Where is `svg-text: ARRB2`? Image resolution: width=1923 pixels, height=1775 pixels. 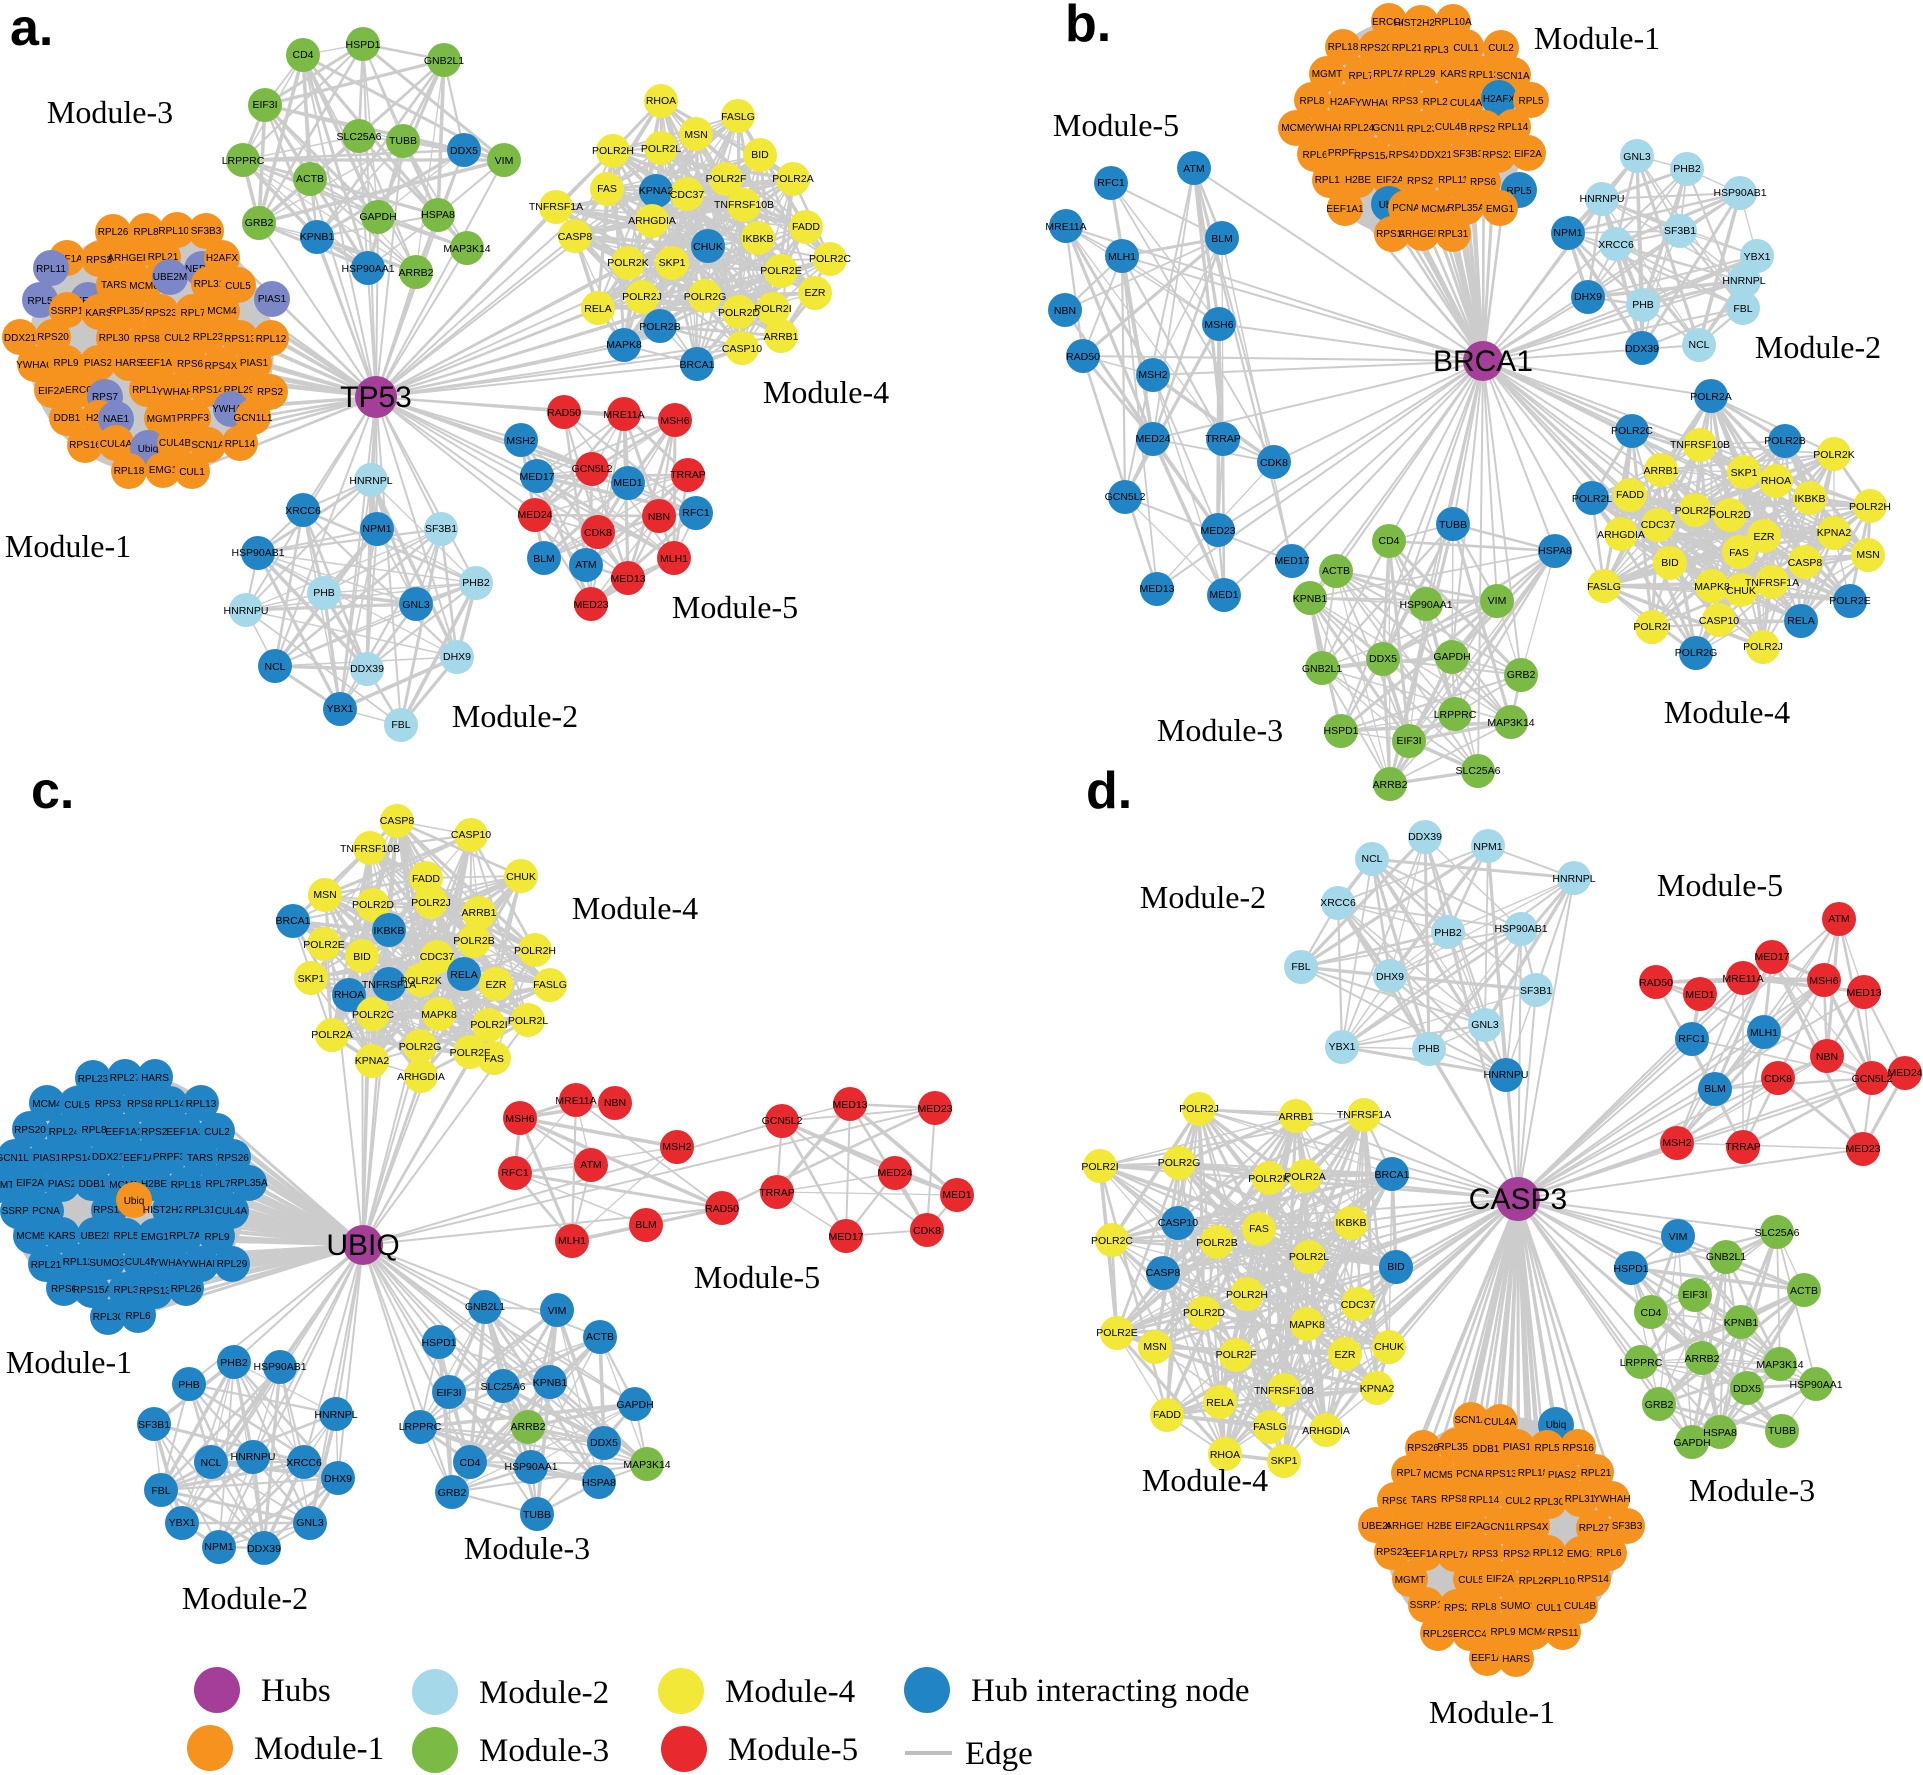
svg-text: ARRB2 is located at coordinates (1389, 785).